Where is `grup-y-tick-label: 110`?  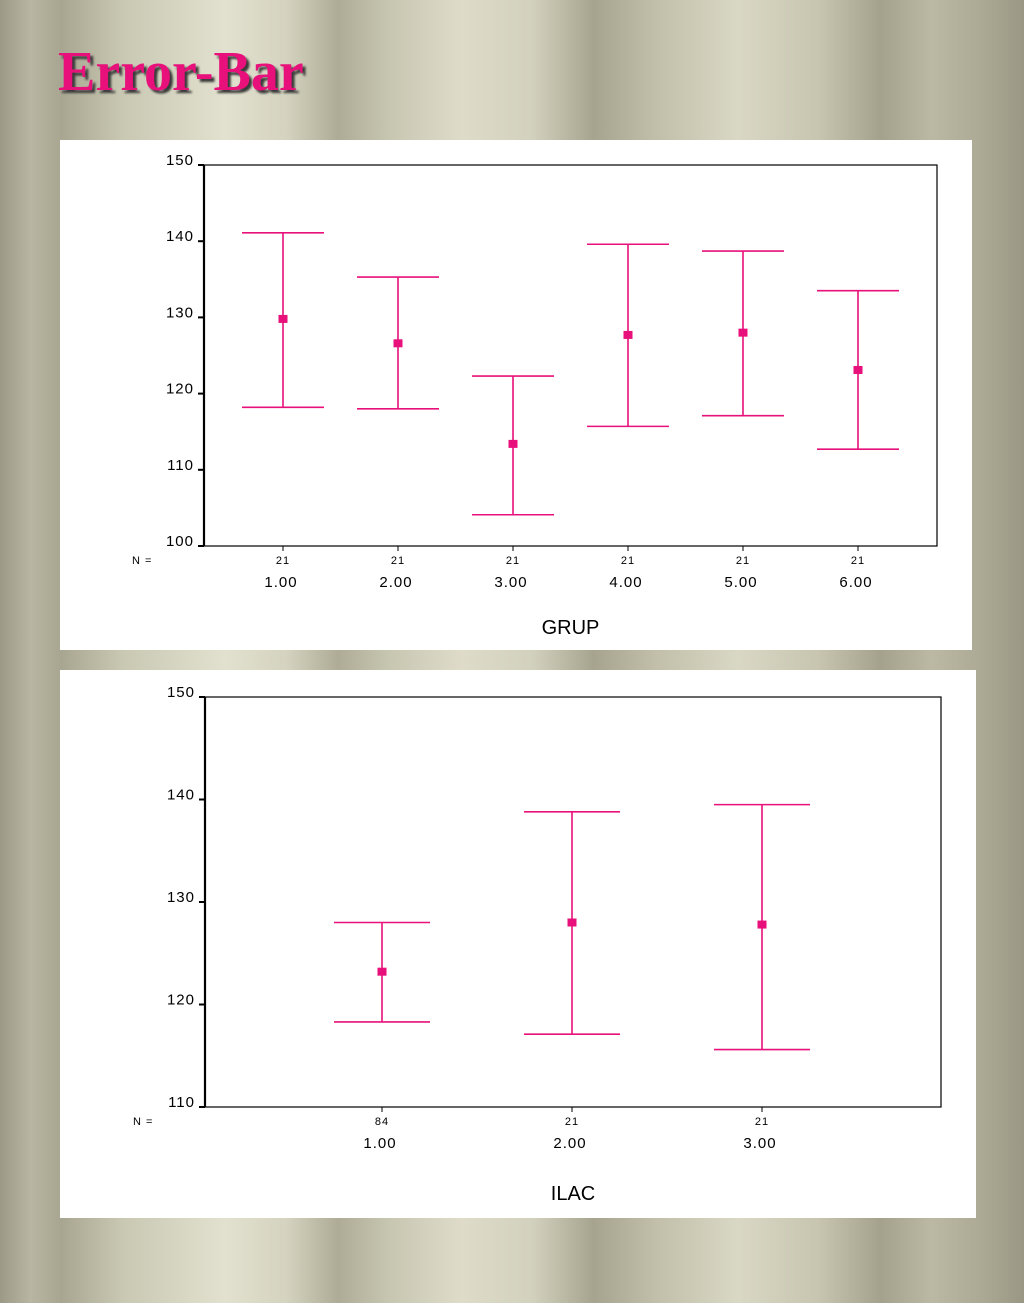
grup-y-tick-label: 110 is located at coordinates (180, 465).